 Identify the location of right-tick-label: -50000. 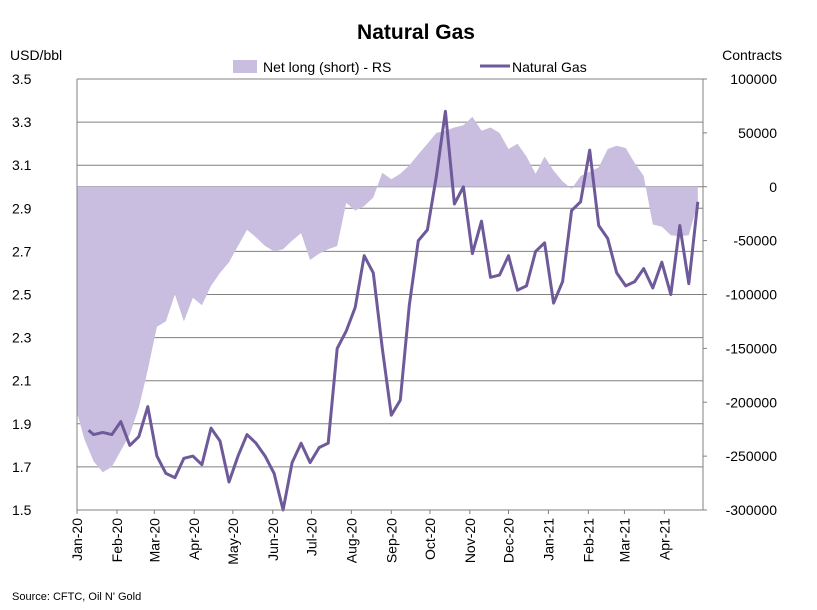
(755, 241).